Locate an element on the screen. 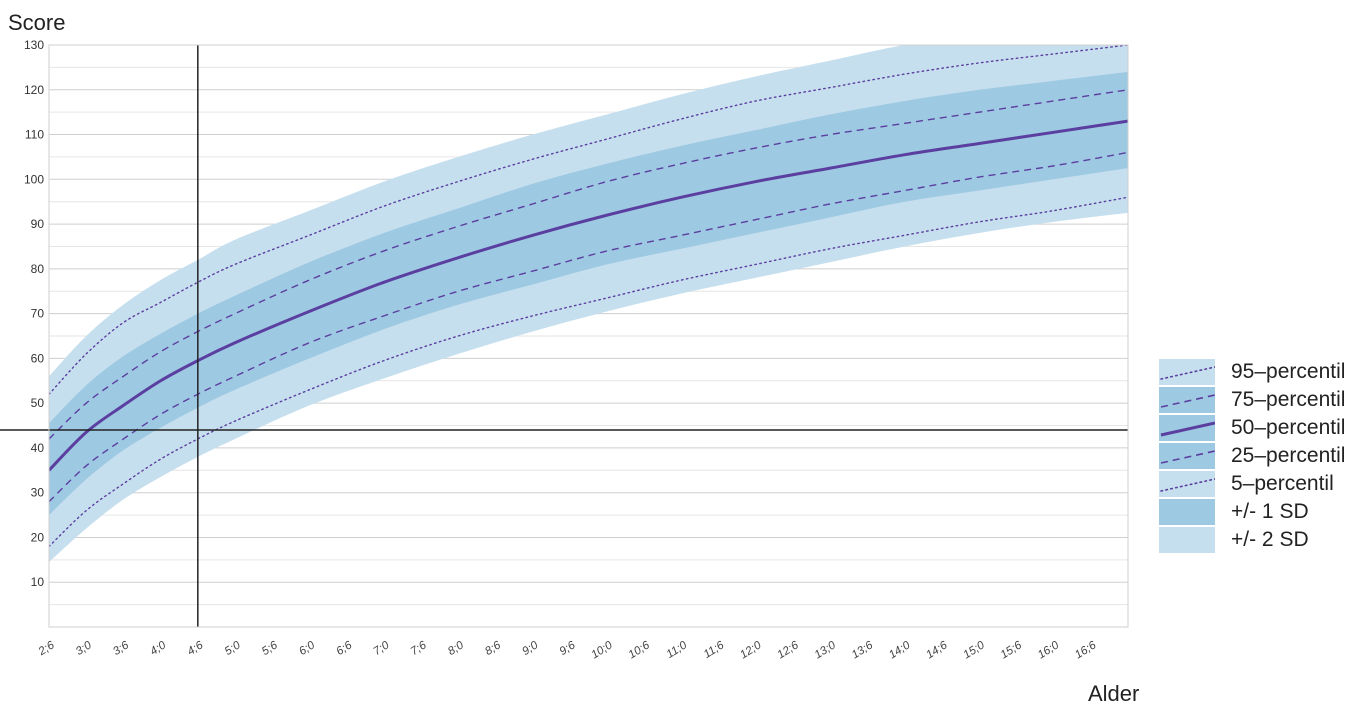 The height and width of the screenshot is (707, 1372). x-tick-label: 3;6 is located at coordinates (121, 648).